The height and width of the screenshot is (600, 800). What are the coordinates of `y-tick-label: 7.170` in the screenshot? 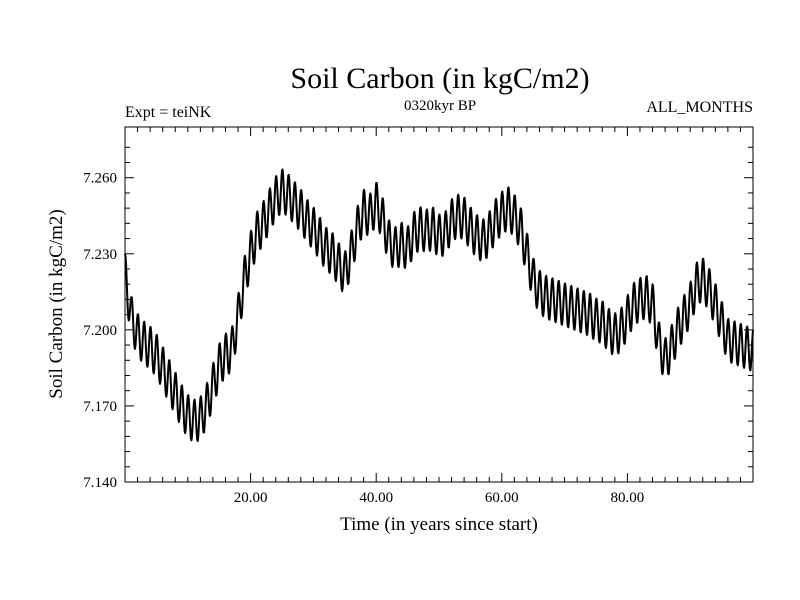 It's located at (100, 407).